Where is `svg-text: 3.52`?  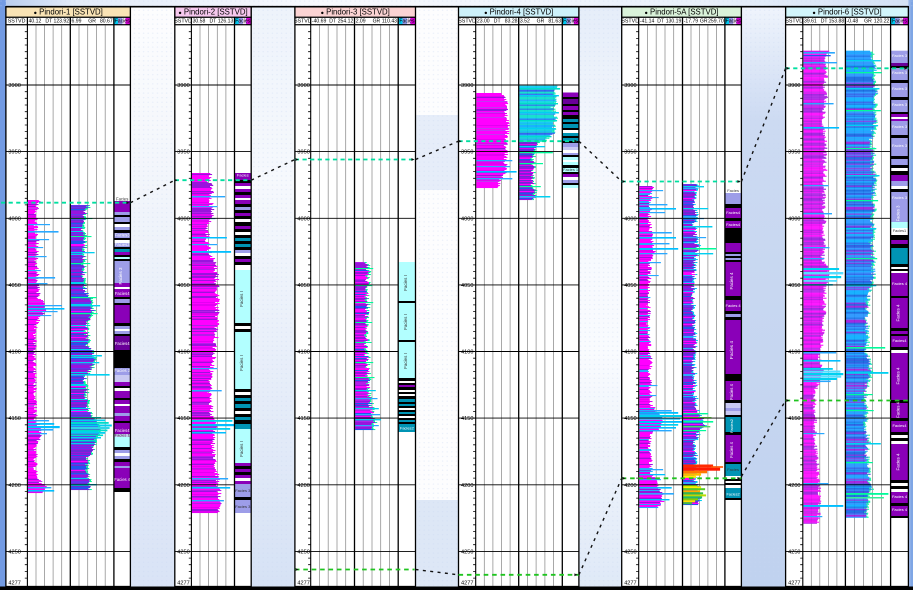
svg-text: 3.52 is located at coordinates (525, 22).